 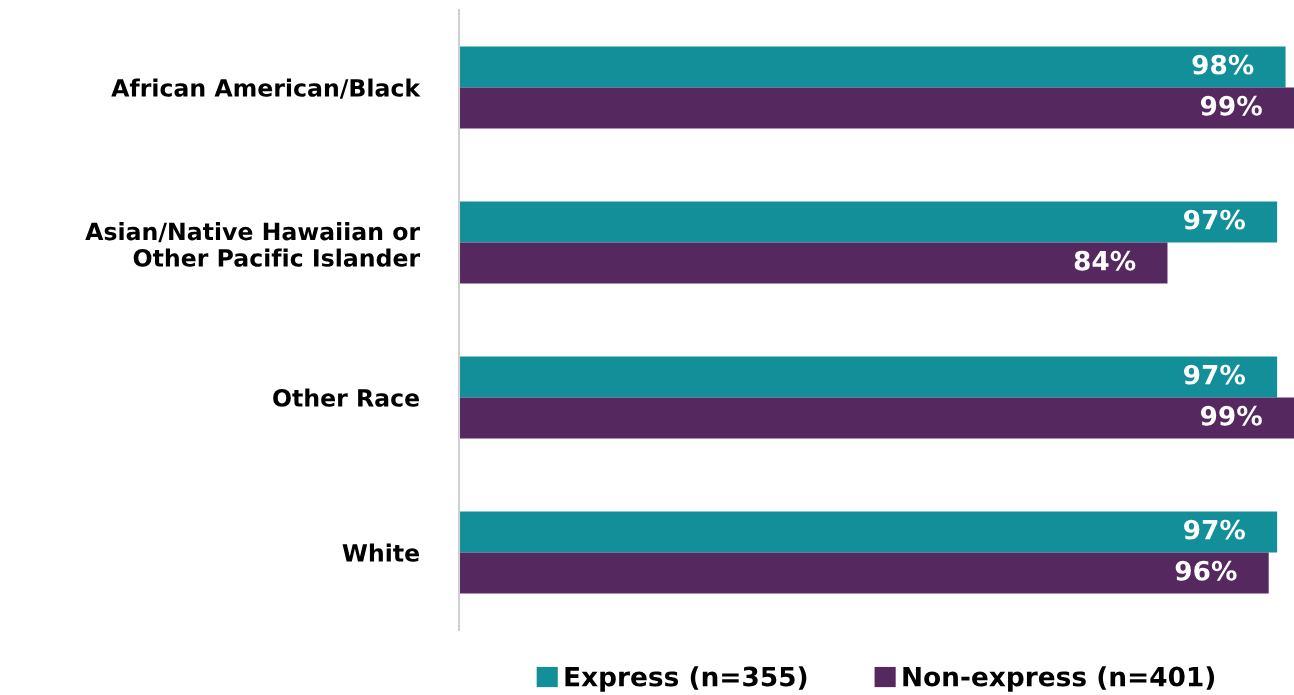 What do you see at coordinates (686, 679) in the screenshot?
I see `legend-label: Express (n=355)` at bounding box center [686, 679].